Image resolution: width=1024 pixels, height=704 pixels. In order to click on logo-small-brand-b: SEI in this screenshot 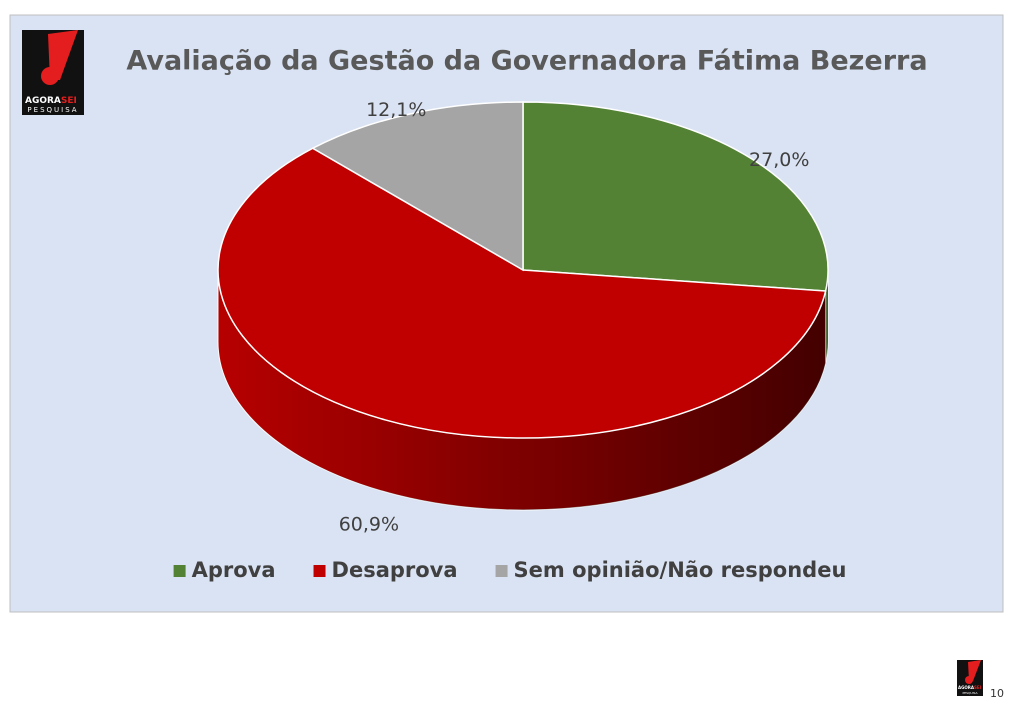, I will do `click(978, 687)`.